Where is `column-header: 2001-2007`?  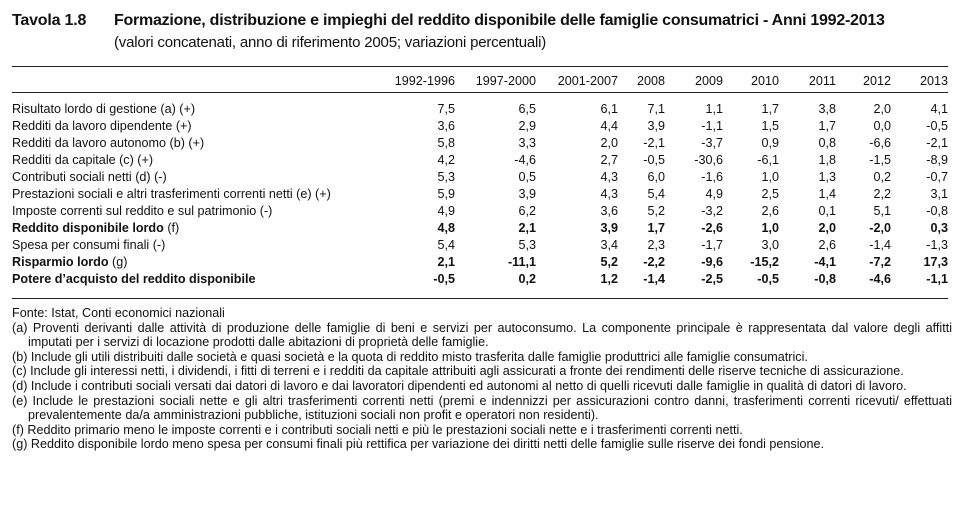
column-header: 2001-2007 is located at coordinates (587, 81).